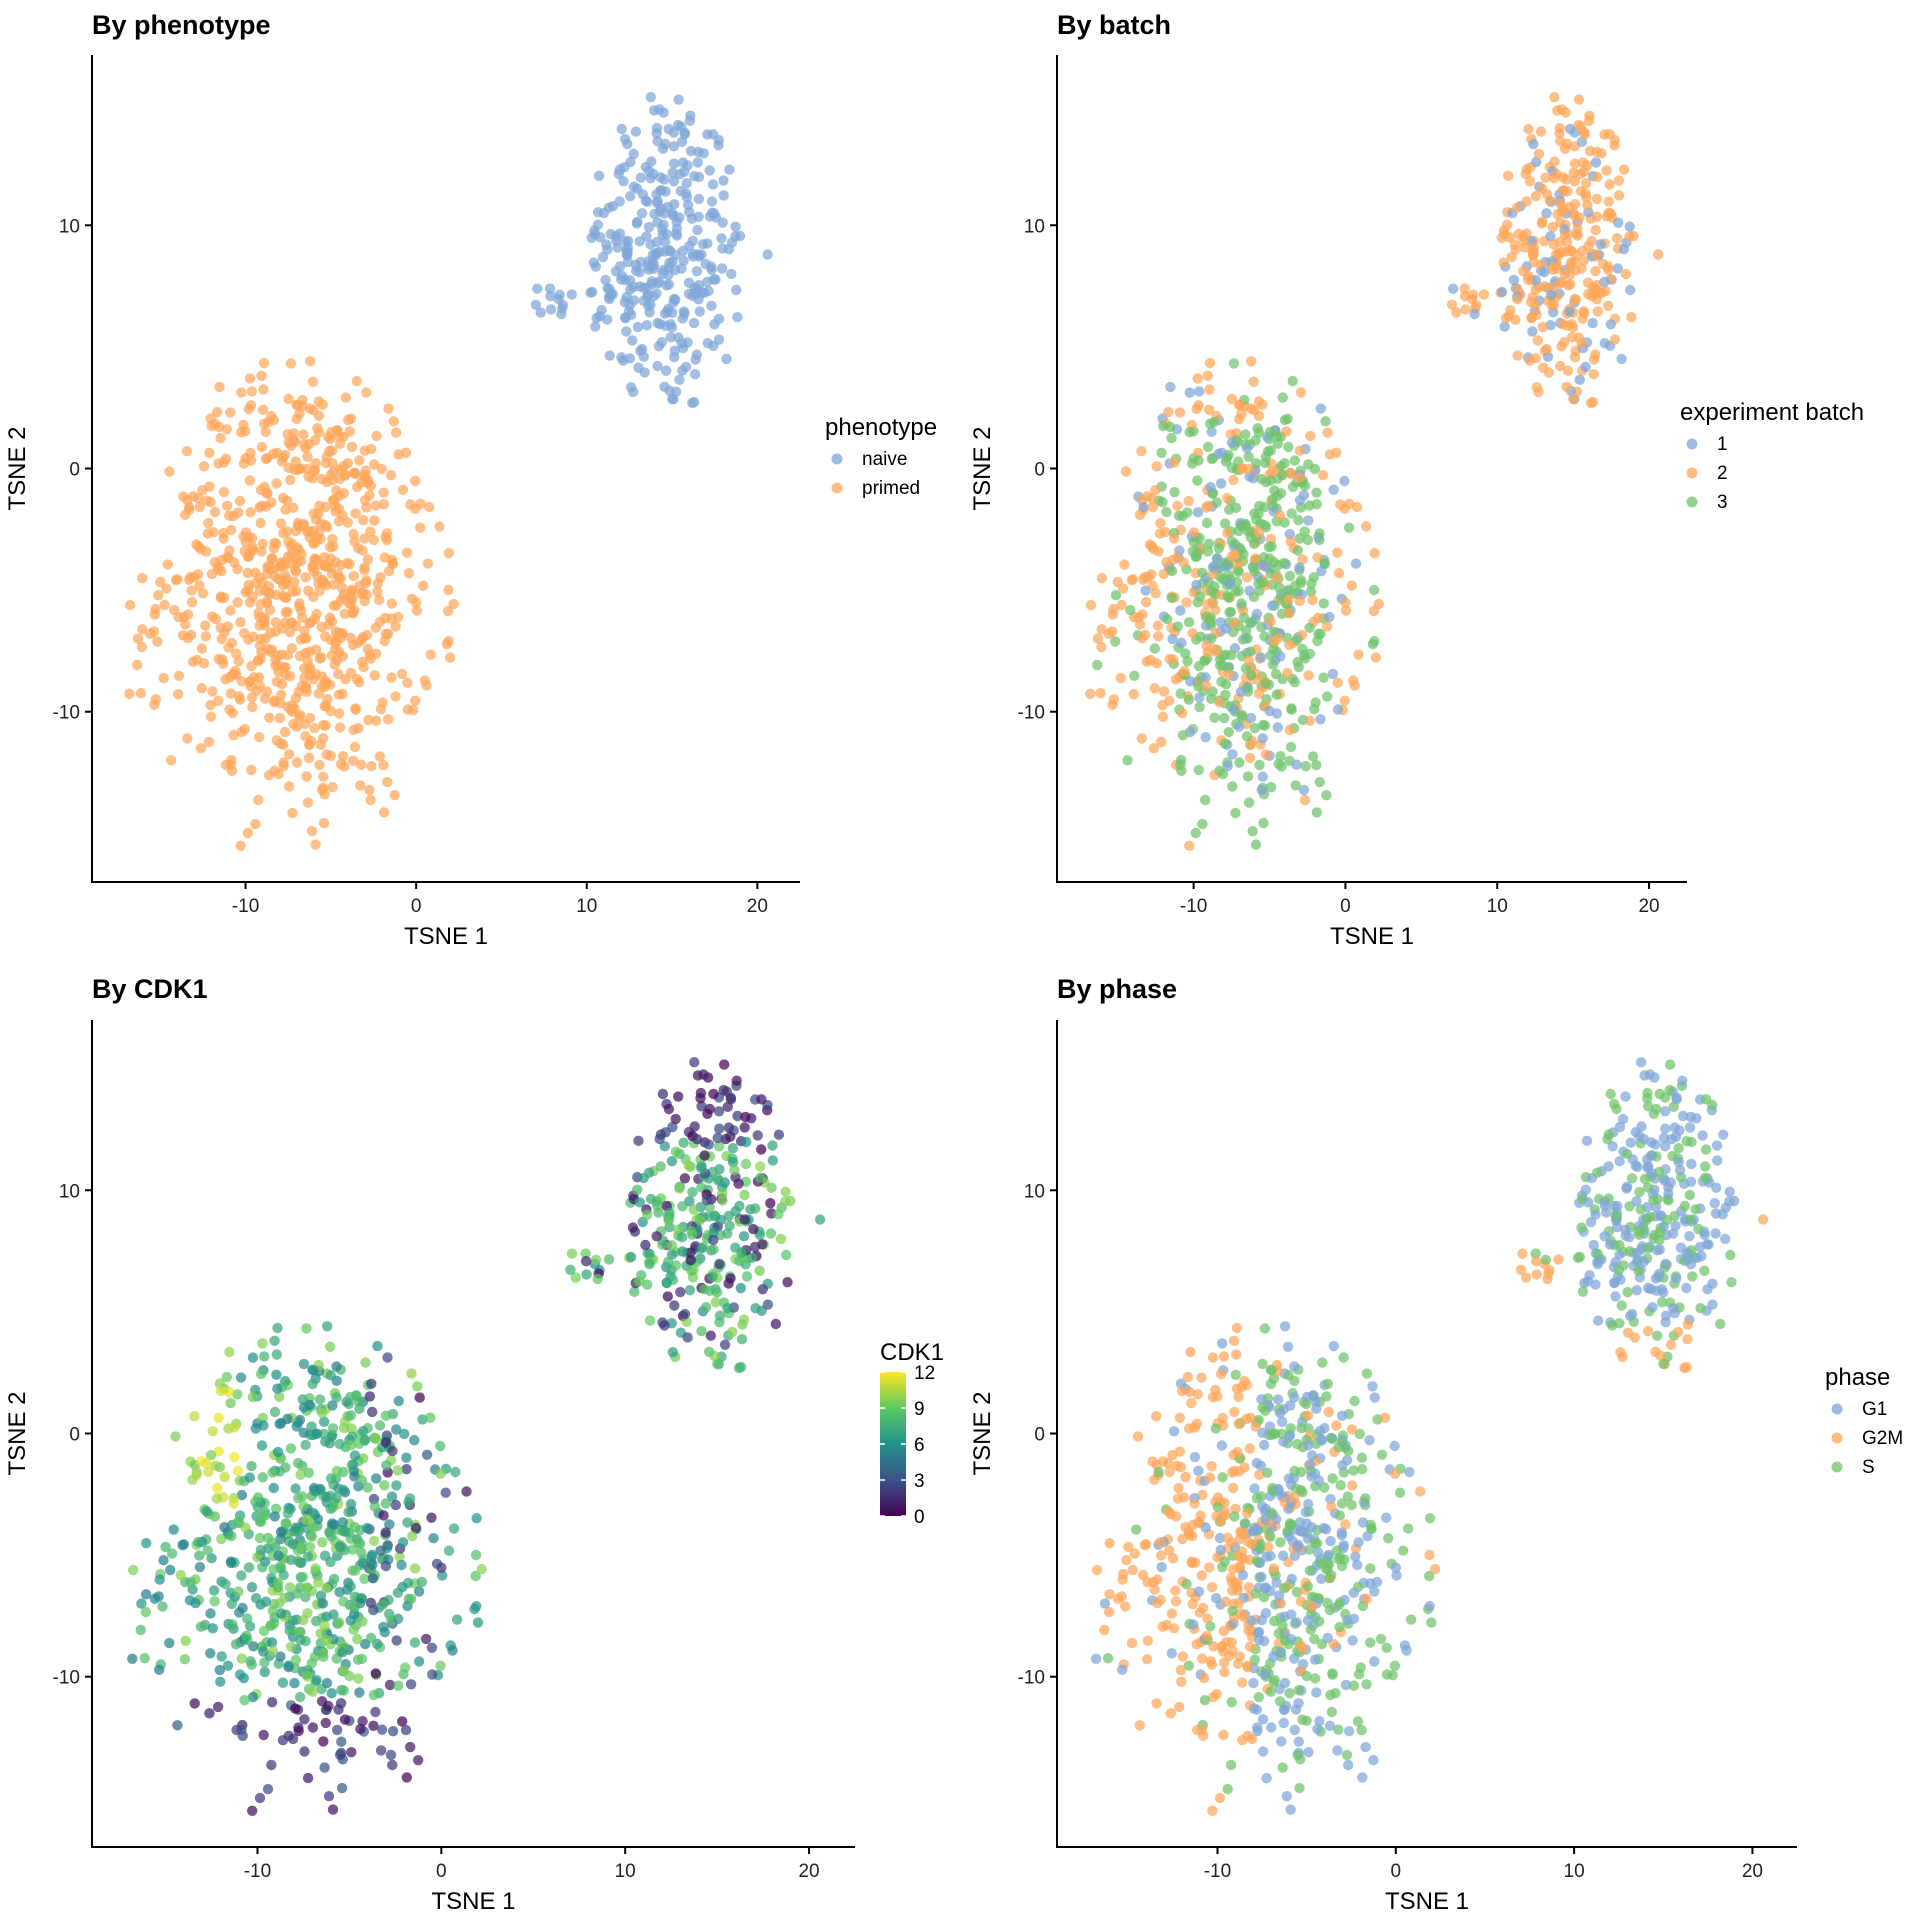  I want to click on legend-label: S, so click(1868, 1467).